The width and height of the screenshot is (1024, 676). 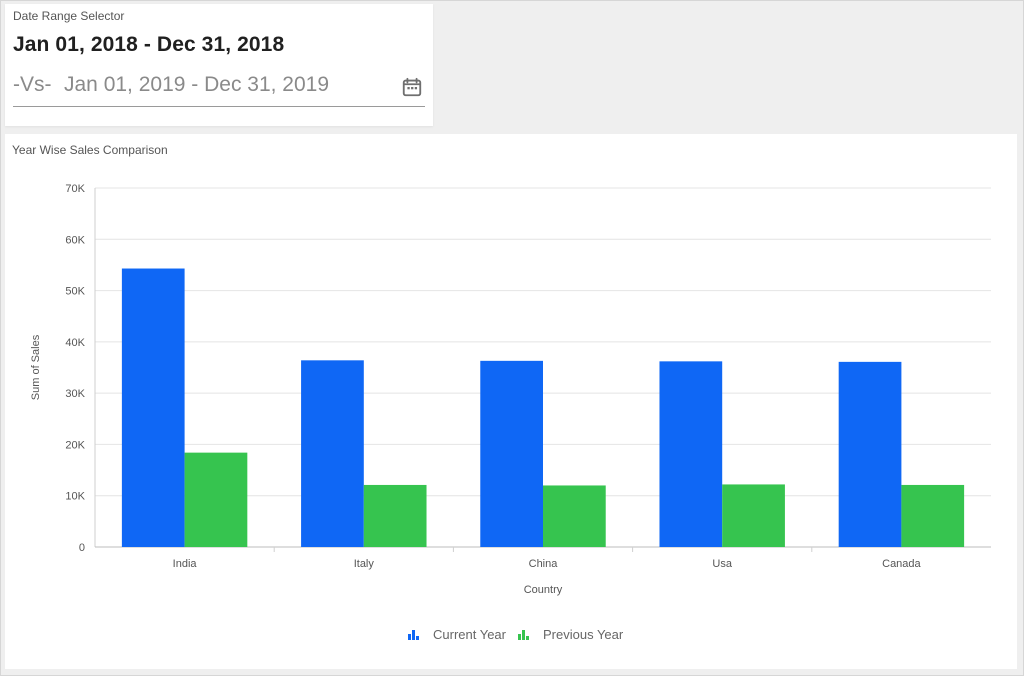 I want to click on y-tick-label: 0, so click(x=82, y=548).